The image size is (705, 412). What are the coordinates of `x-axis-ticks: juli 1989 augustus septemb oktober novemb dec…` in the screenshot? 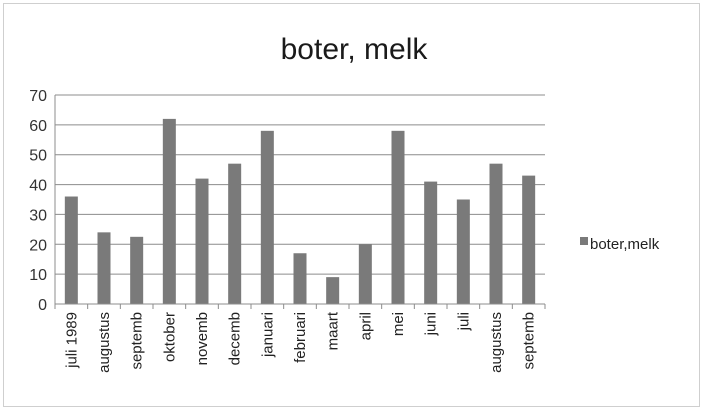 It's located at (300, 338).